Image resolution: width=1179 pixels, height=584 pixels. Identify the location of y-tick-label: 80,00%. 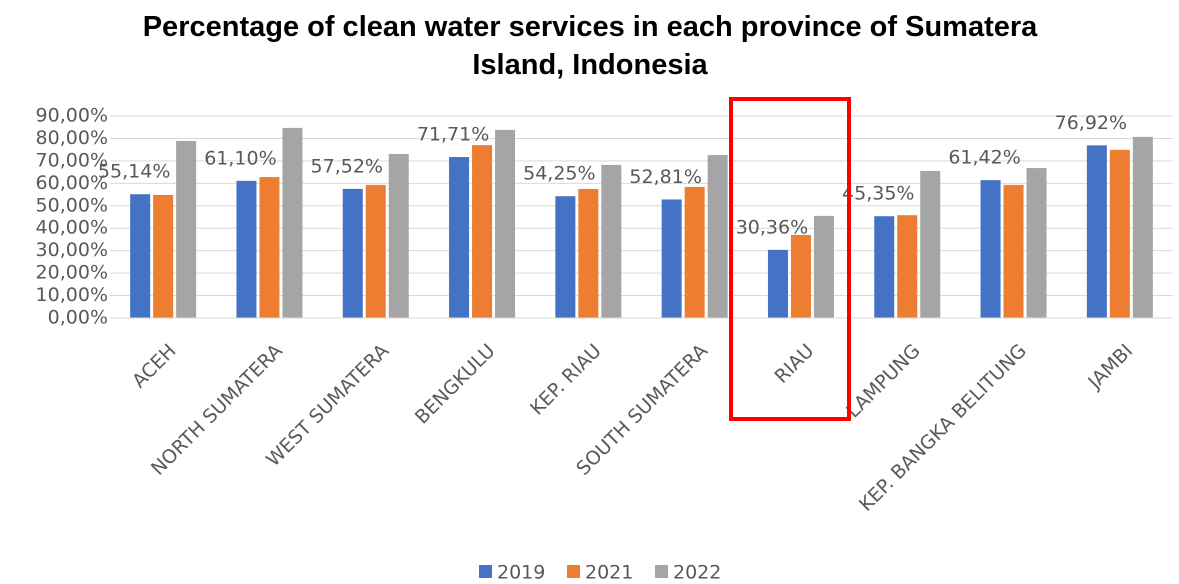
(72, 138).